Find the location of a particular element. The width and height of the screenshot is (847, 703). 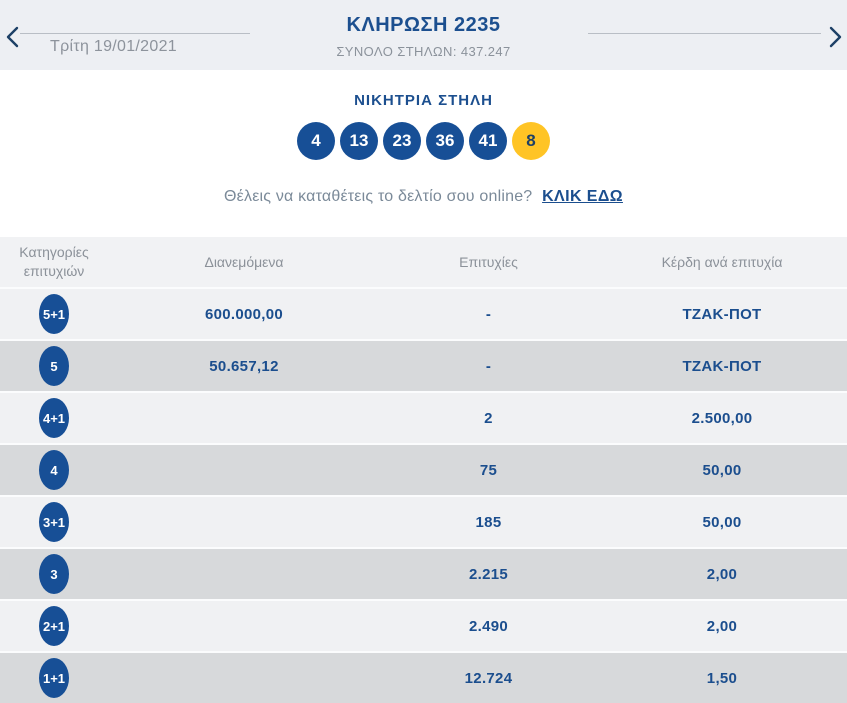

col-header-categories: Κατηγορίες επιτυχιών is located at coordinates (54, 261).